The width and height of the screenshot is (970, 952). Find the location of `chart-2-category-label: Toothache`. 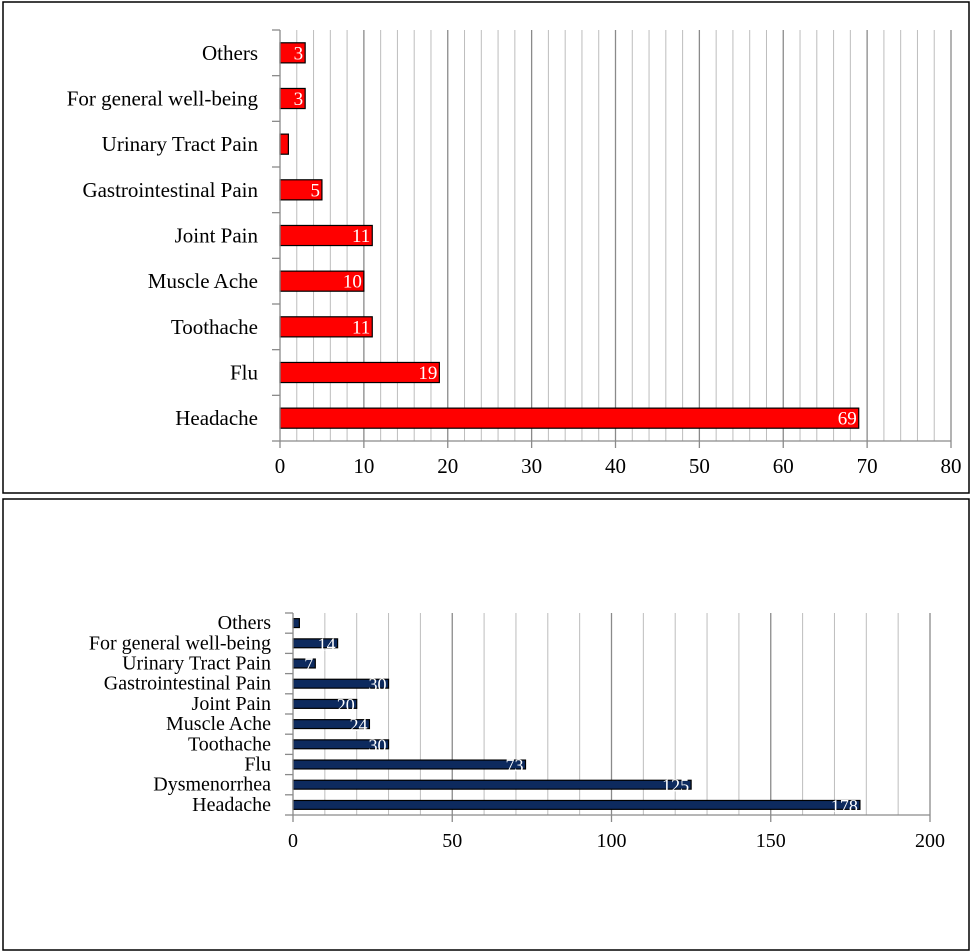

chart-2-category-label: Toothache is located at coordinates (229, 744).